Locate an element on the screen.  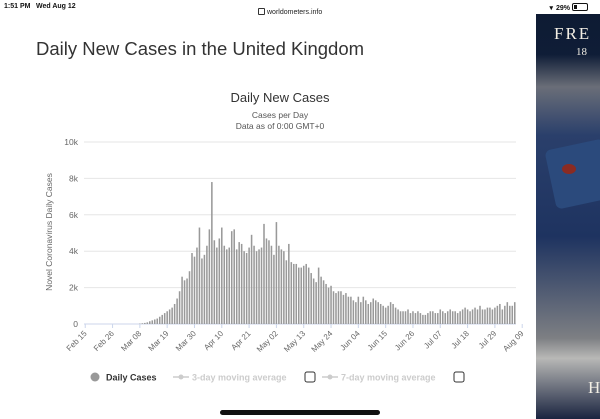
legend-label-7day: 7-day moving average is located at coordinates (388, 378).